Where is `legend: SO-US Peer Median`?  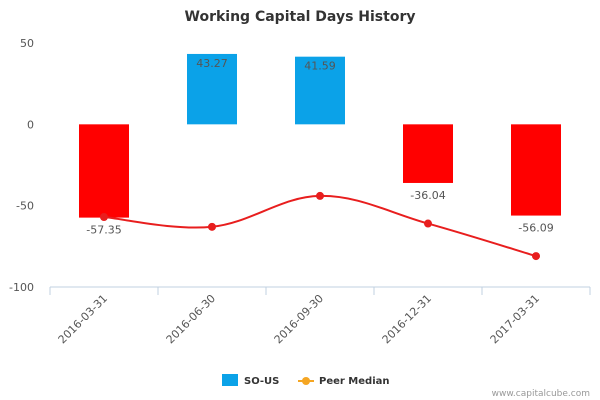
legend: SO-US Peer Median is located at coordinates (306, 380).